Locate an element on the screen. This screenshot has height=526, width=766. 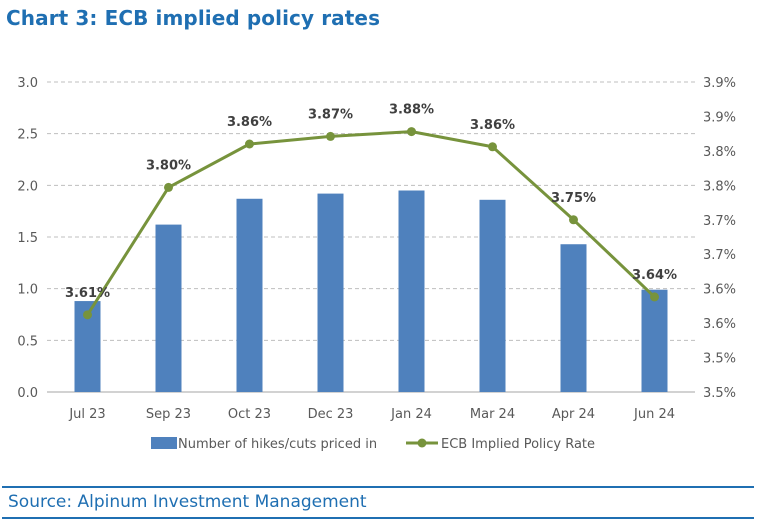
x-tick-label: Jul 23 is located at coordinates (86, 414).